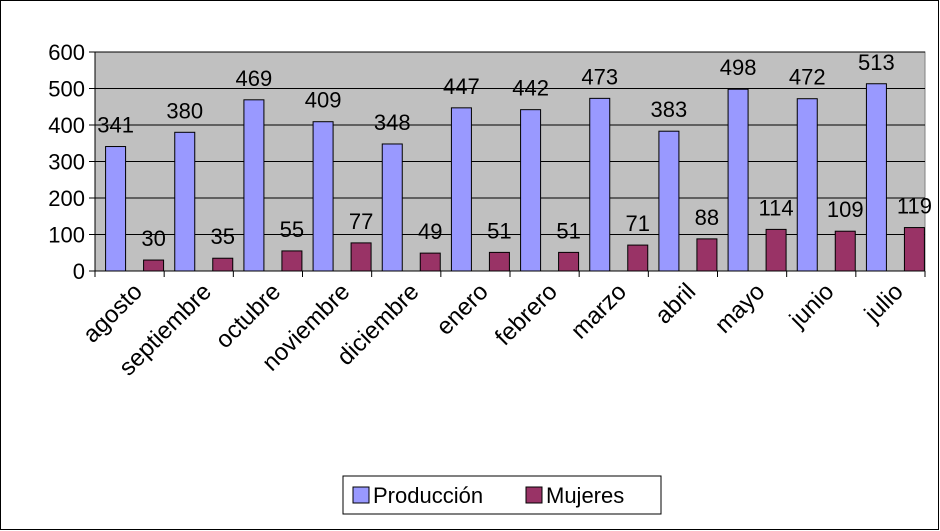 This screenshot has width=940, height=531. Describe the element at coordinates (499, 261) in the screenshot. I see `bar-mujeres-enero` at that location.